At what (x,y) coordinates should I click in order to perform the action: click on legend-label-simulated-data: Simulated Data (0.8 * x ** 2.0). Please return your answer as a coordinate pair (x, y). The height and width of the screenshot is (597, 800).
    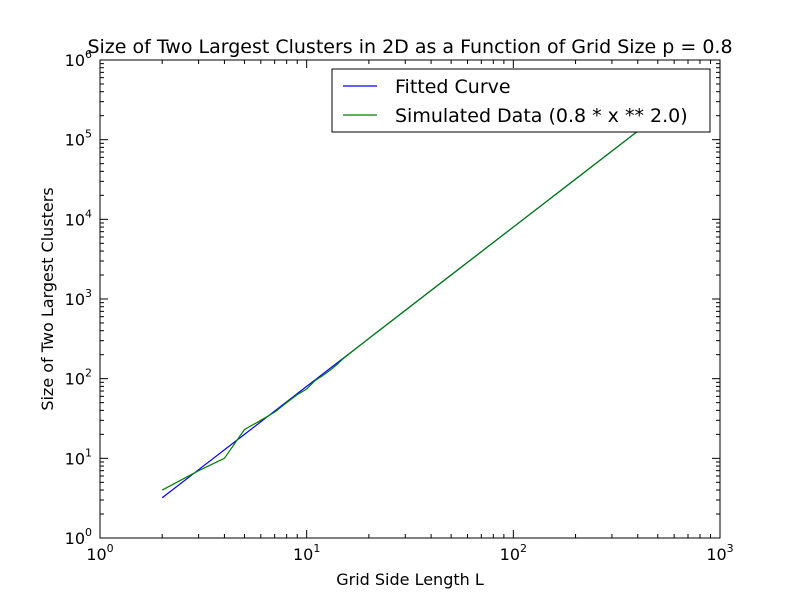
    Looking at the image, I should click on (541, 116).